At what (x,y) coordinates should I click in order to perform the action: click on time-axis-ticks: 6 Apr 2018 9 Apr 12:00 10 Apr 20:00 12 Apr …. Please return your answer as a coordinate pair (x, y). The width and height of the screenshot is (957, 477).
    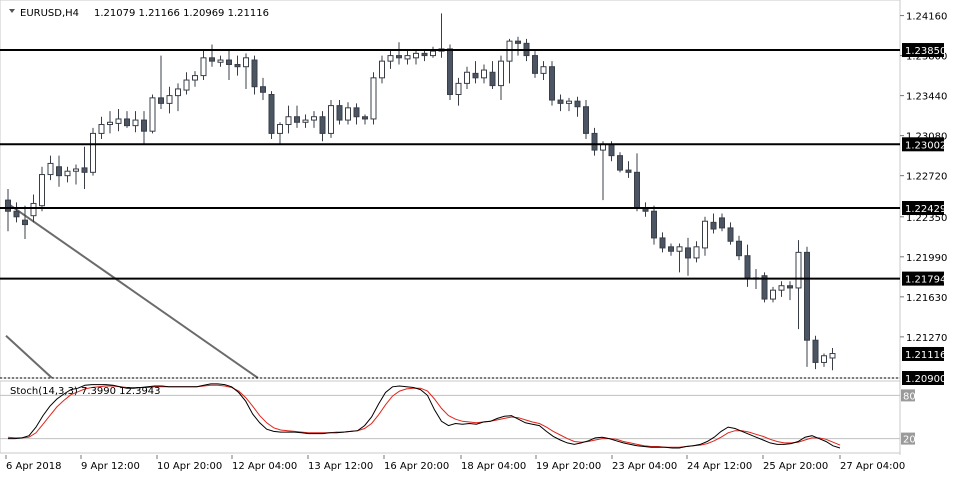
    Looking at the image, I should click on (455, 463).